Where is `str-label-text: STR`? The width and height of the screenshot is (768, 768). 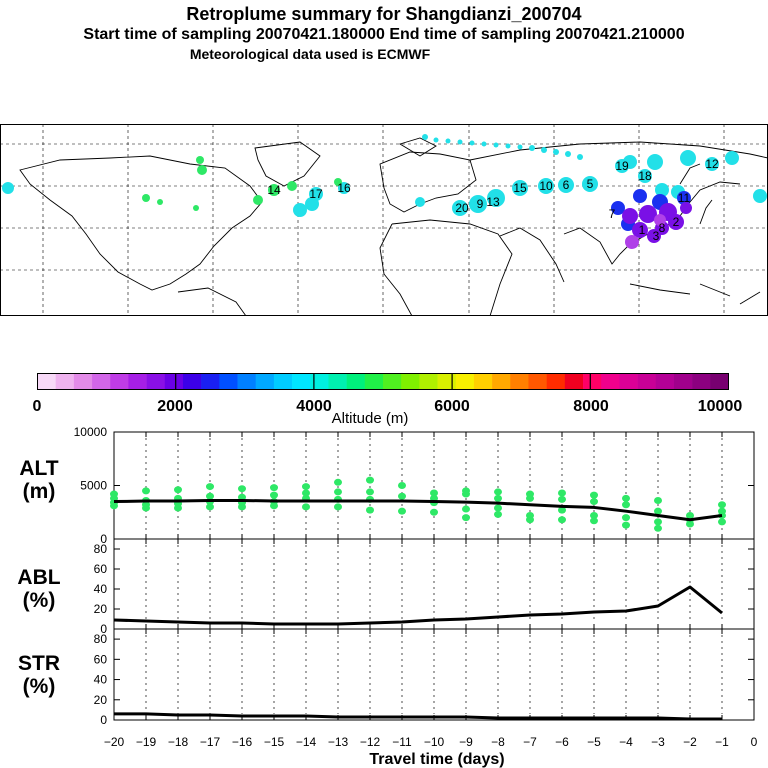
str-label-text: STR is located at coordinates (39, 663).